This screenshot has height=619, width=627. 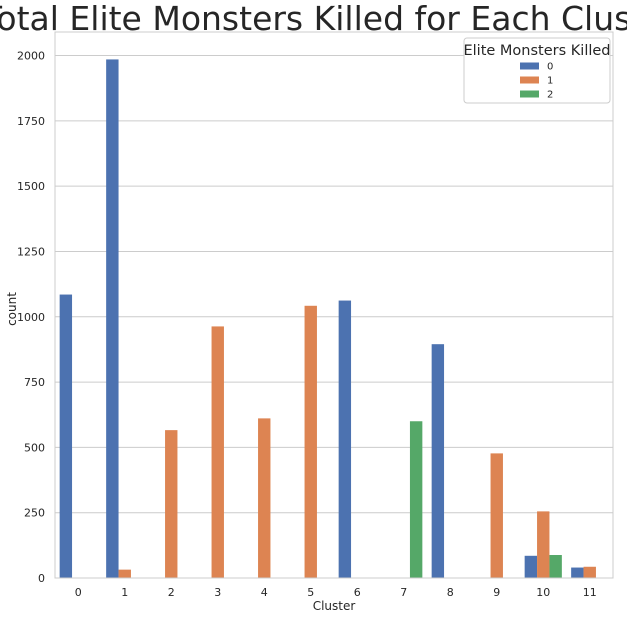 I want to click on y-tick-label: 1250, so click(x=31, y=251).